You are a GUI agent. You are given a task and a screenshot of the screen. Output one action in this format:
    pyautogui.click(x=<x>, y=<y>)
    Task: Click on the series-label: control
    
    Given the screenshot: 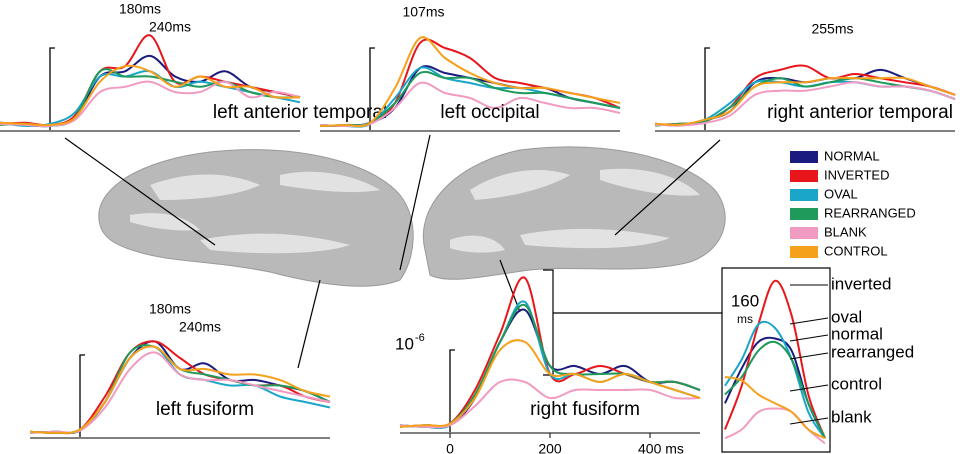 What is the action you would take?
    pyautogui.click(x=856, y=383)
    